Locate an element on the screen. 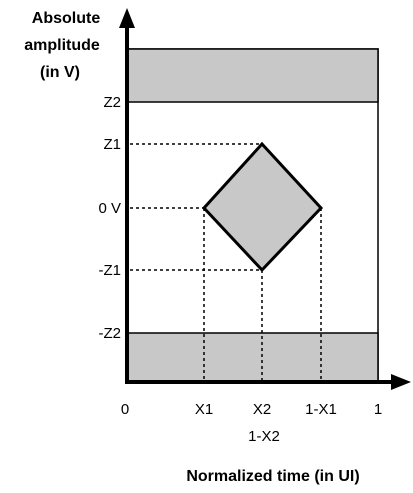 The width and height of the screenshot is (413, 493). y-axis-title-line-1: Absolute is located at coordinates (66, 18).